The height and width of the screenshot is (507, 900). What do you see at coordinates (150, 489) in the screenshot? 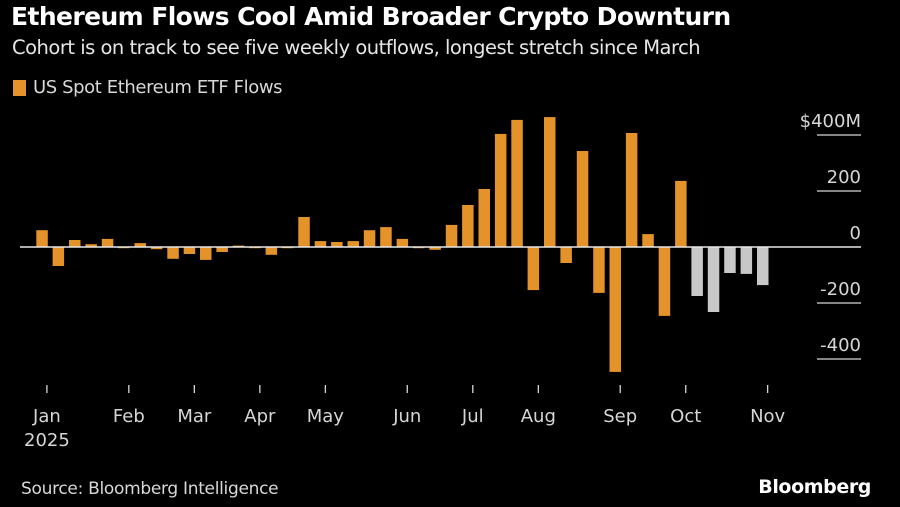
I see `source-note: Source: Bloomberg Intelligence` at bounding box center [150, 489].